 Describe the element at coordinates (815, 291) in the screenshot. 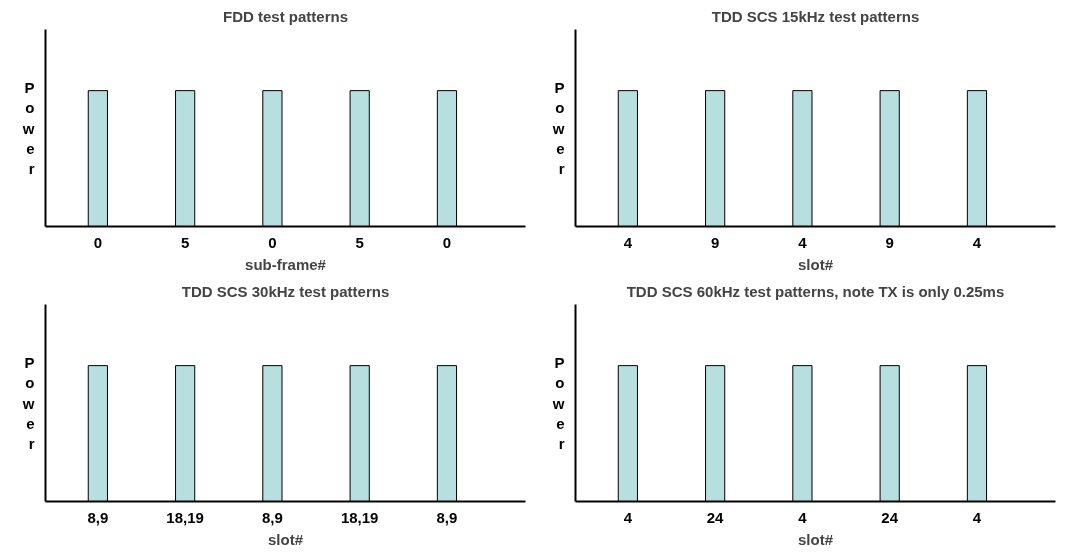

I see `chart-title: TDD SCS 60kHz test patterns, note TX is only 0.25ms` at that location.